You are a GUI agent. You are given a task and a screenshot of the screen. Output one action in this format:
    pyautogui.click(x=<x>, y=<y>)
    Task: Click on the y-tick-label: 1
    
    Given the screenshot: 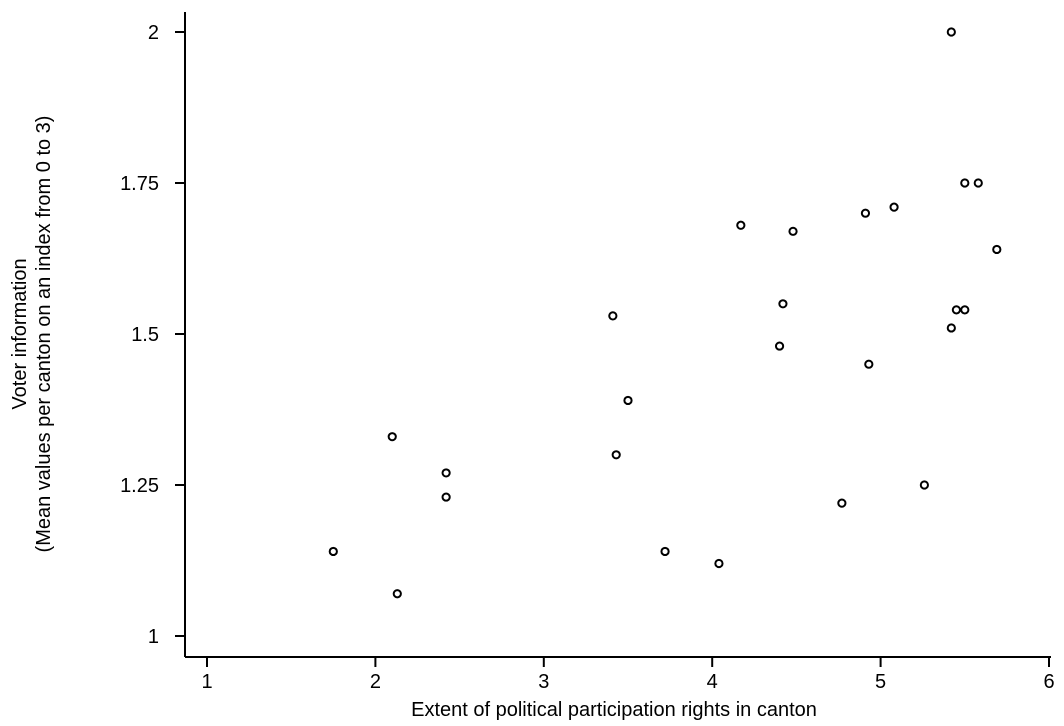 What is the action you would take?
    pyautogui.click(x=153, y=637)
    